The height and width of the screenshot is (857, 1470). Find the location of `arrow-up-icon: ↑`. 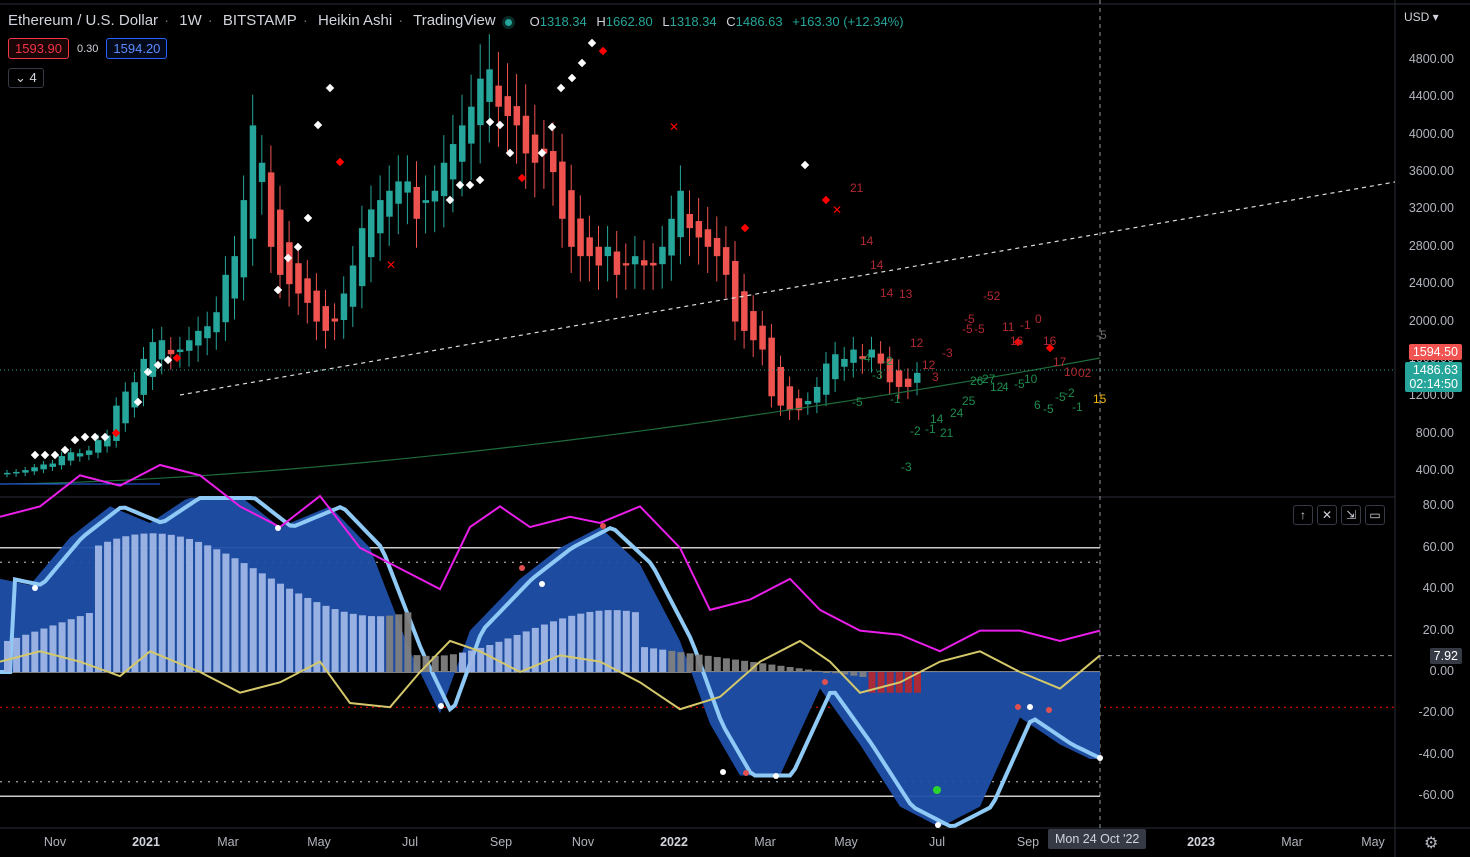

arrow-up-icon: ↑ is located at coordinates (1303, 515).